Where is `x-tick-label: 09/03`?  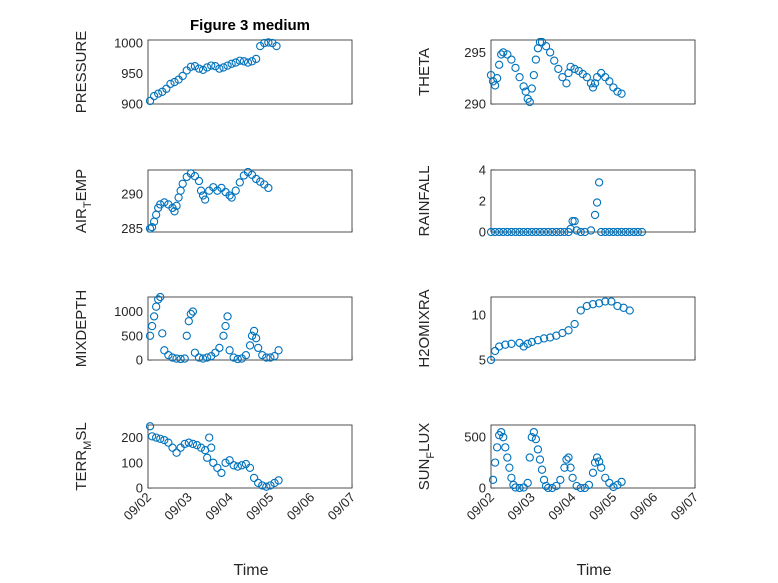 x-tick-label: 09/03 is located at coordinates (178, 507).